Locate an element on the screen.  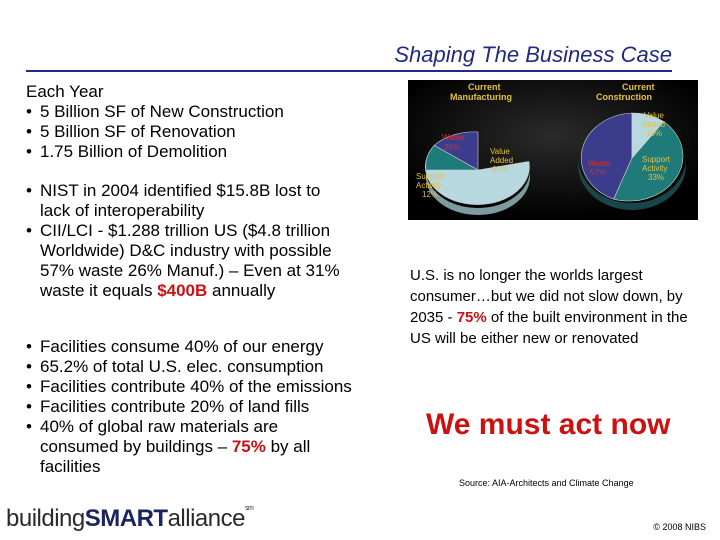
list-item: 5 Billion SF of Renovation is located at coordinates (155, 132).